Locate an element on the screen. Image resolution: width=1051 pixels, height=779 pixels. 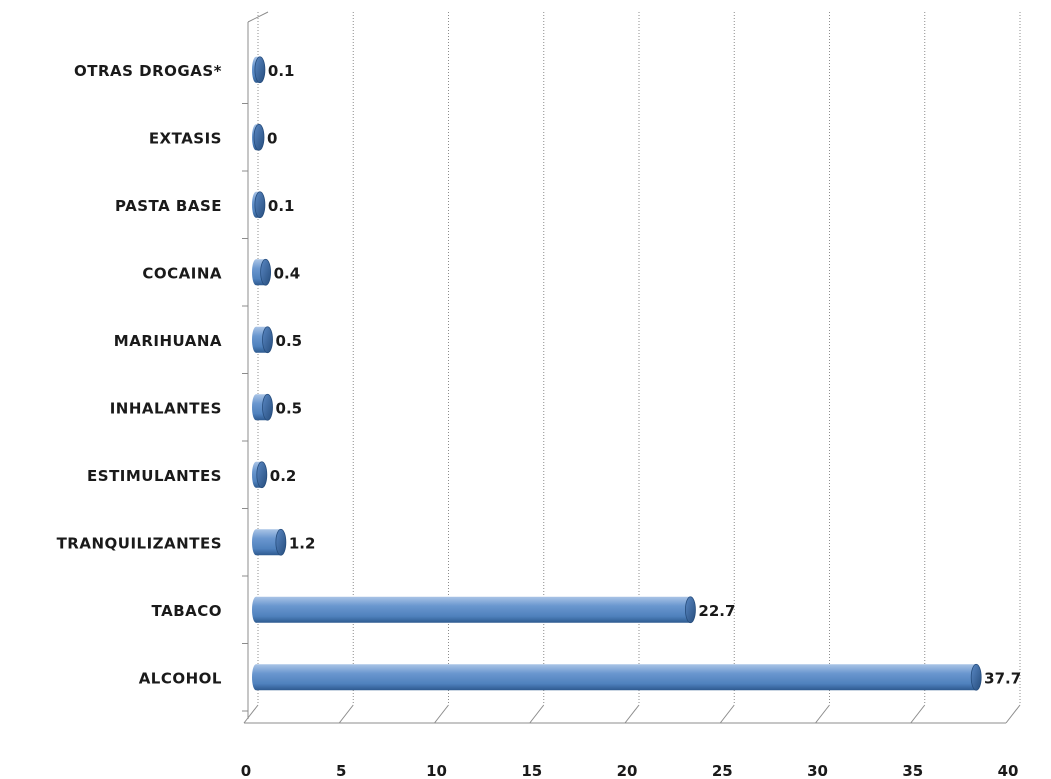
x-tick-label: 5 is located at coordinates (341, 770).